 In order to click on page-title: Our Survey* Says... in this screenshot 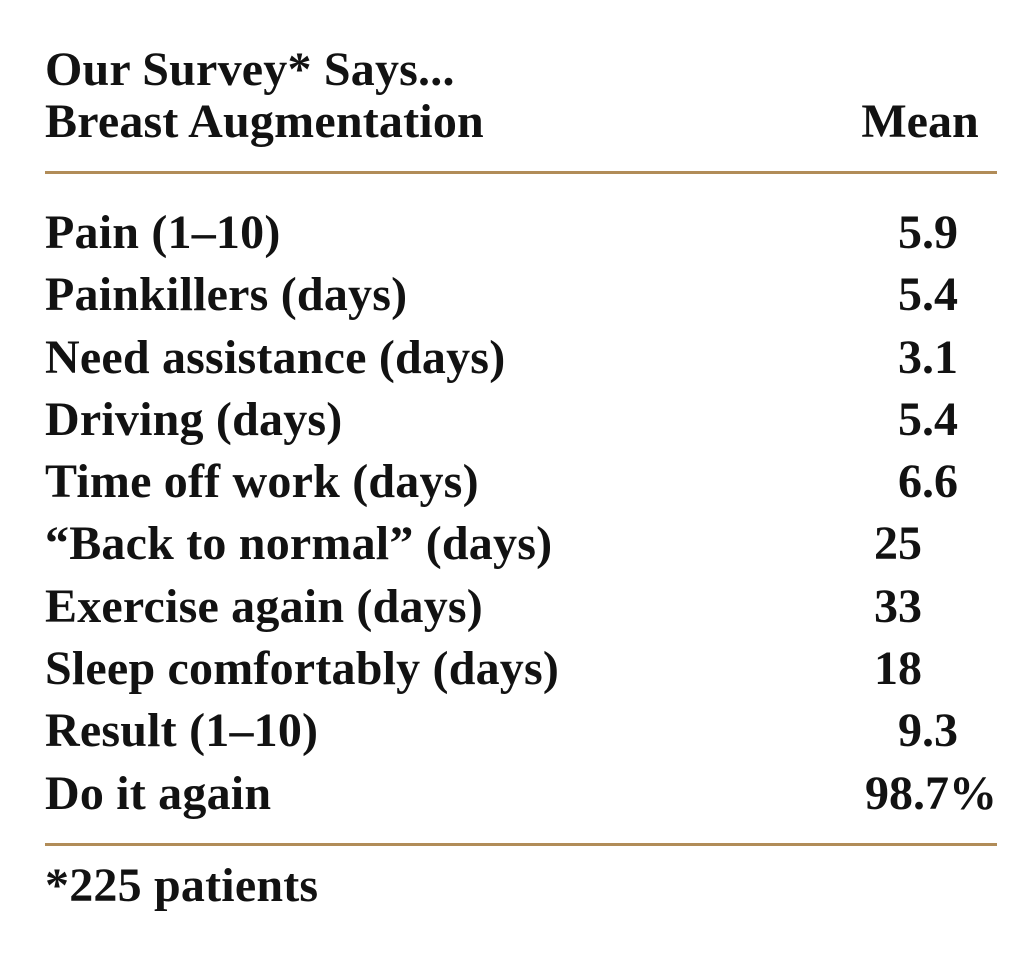, I will do `click(250, 69)`.